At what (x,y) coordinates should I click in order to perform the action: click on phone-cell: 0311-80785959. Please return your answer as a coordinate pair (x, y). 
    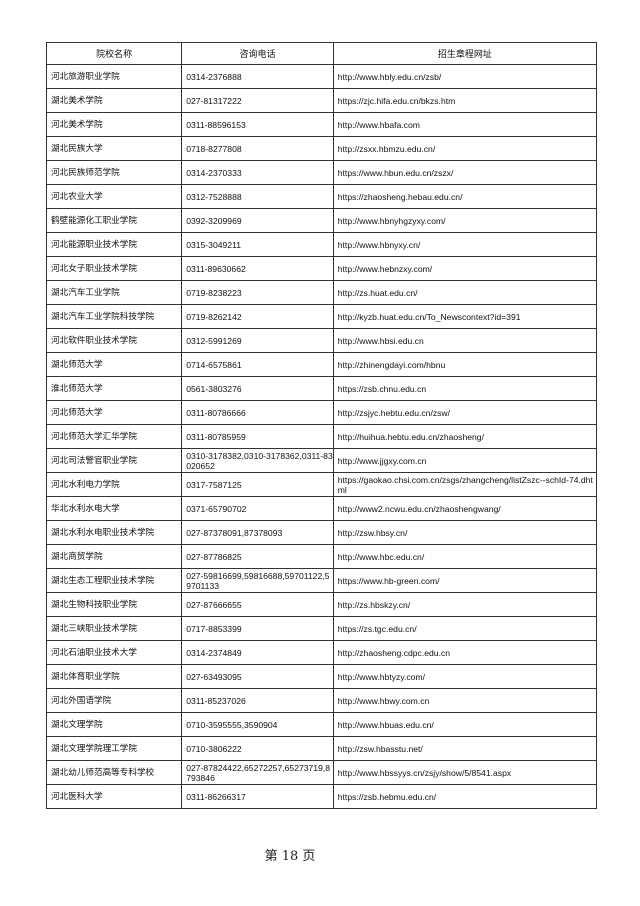
    Looking at the image, I should click on (257, 436).